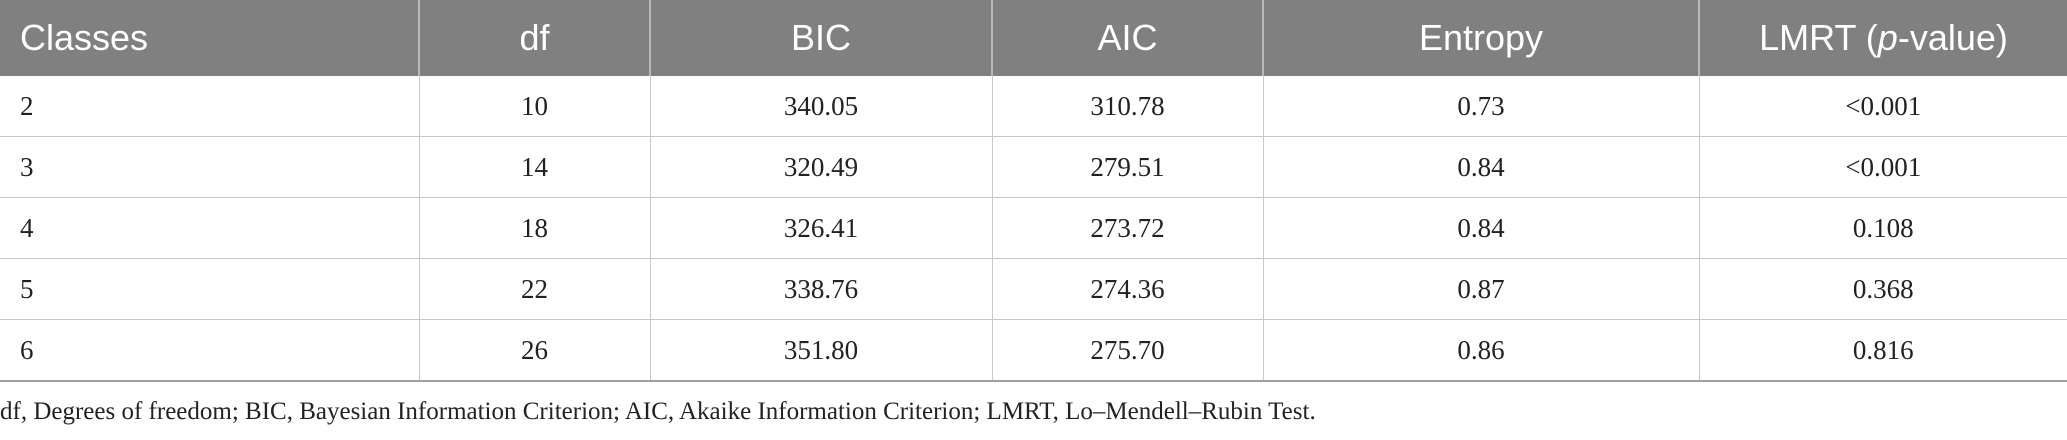 The height and width of the screenshot is (440, 2067). I want to click on cell-aic: 275.70, so click(1128, 350).